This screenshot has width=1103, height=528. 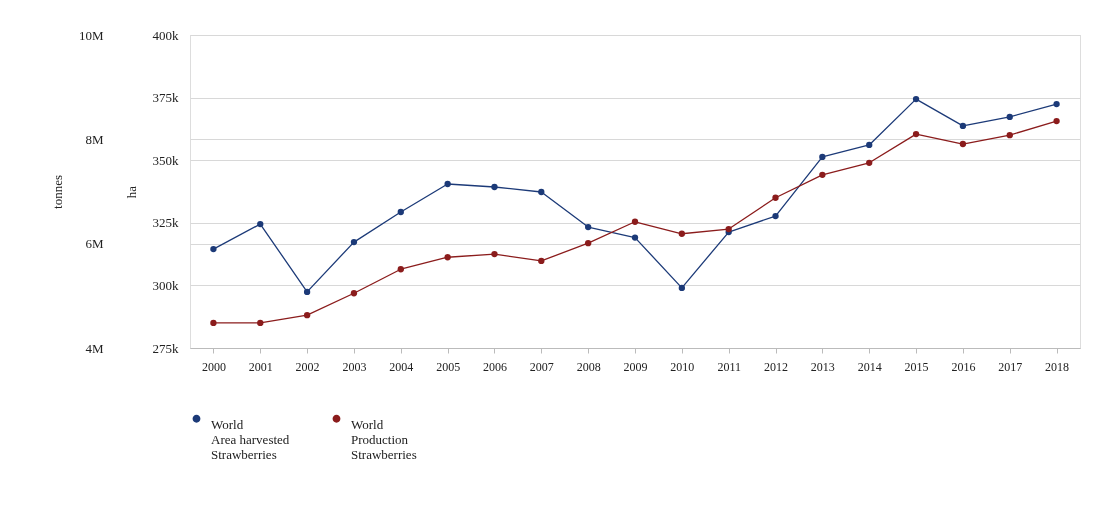 I want to click on x-tick-label: 2014, so click(x=869, y=366).